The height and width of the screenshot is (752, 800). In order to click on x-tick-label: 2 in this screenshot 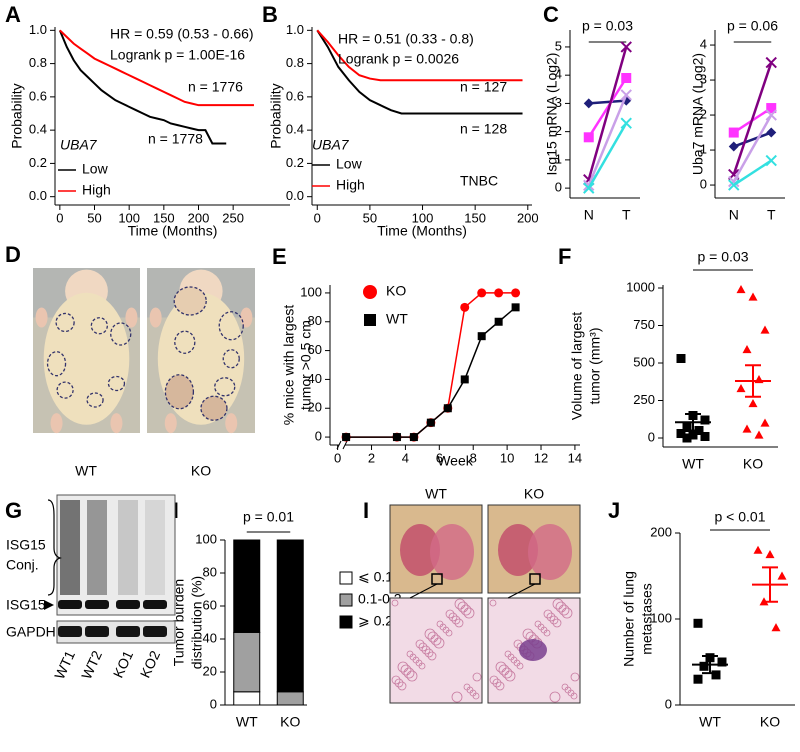, I will do `click(371, 457)`.